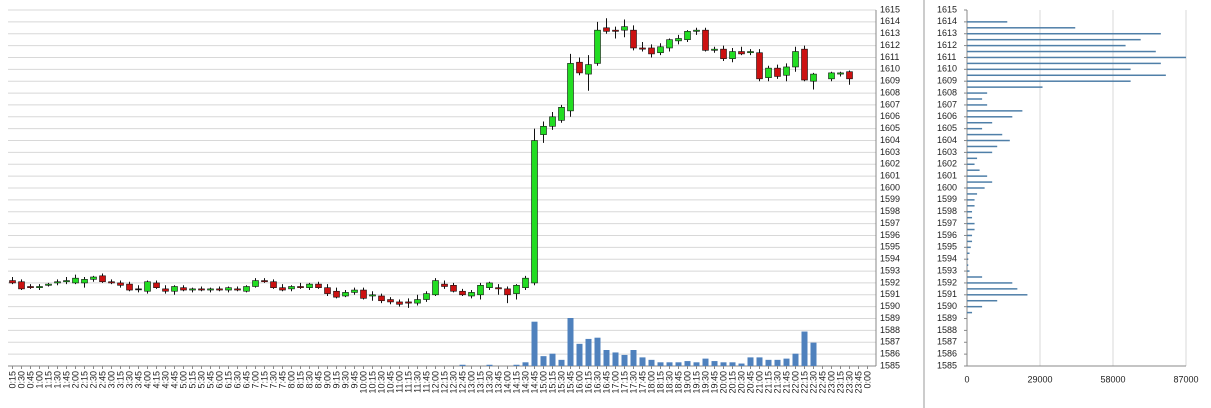 Image resolution: width=1211 pixels, height=408 pixels. I want to click on y-tick-label: 1589, so click(890, 318).